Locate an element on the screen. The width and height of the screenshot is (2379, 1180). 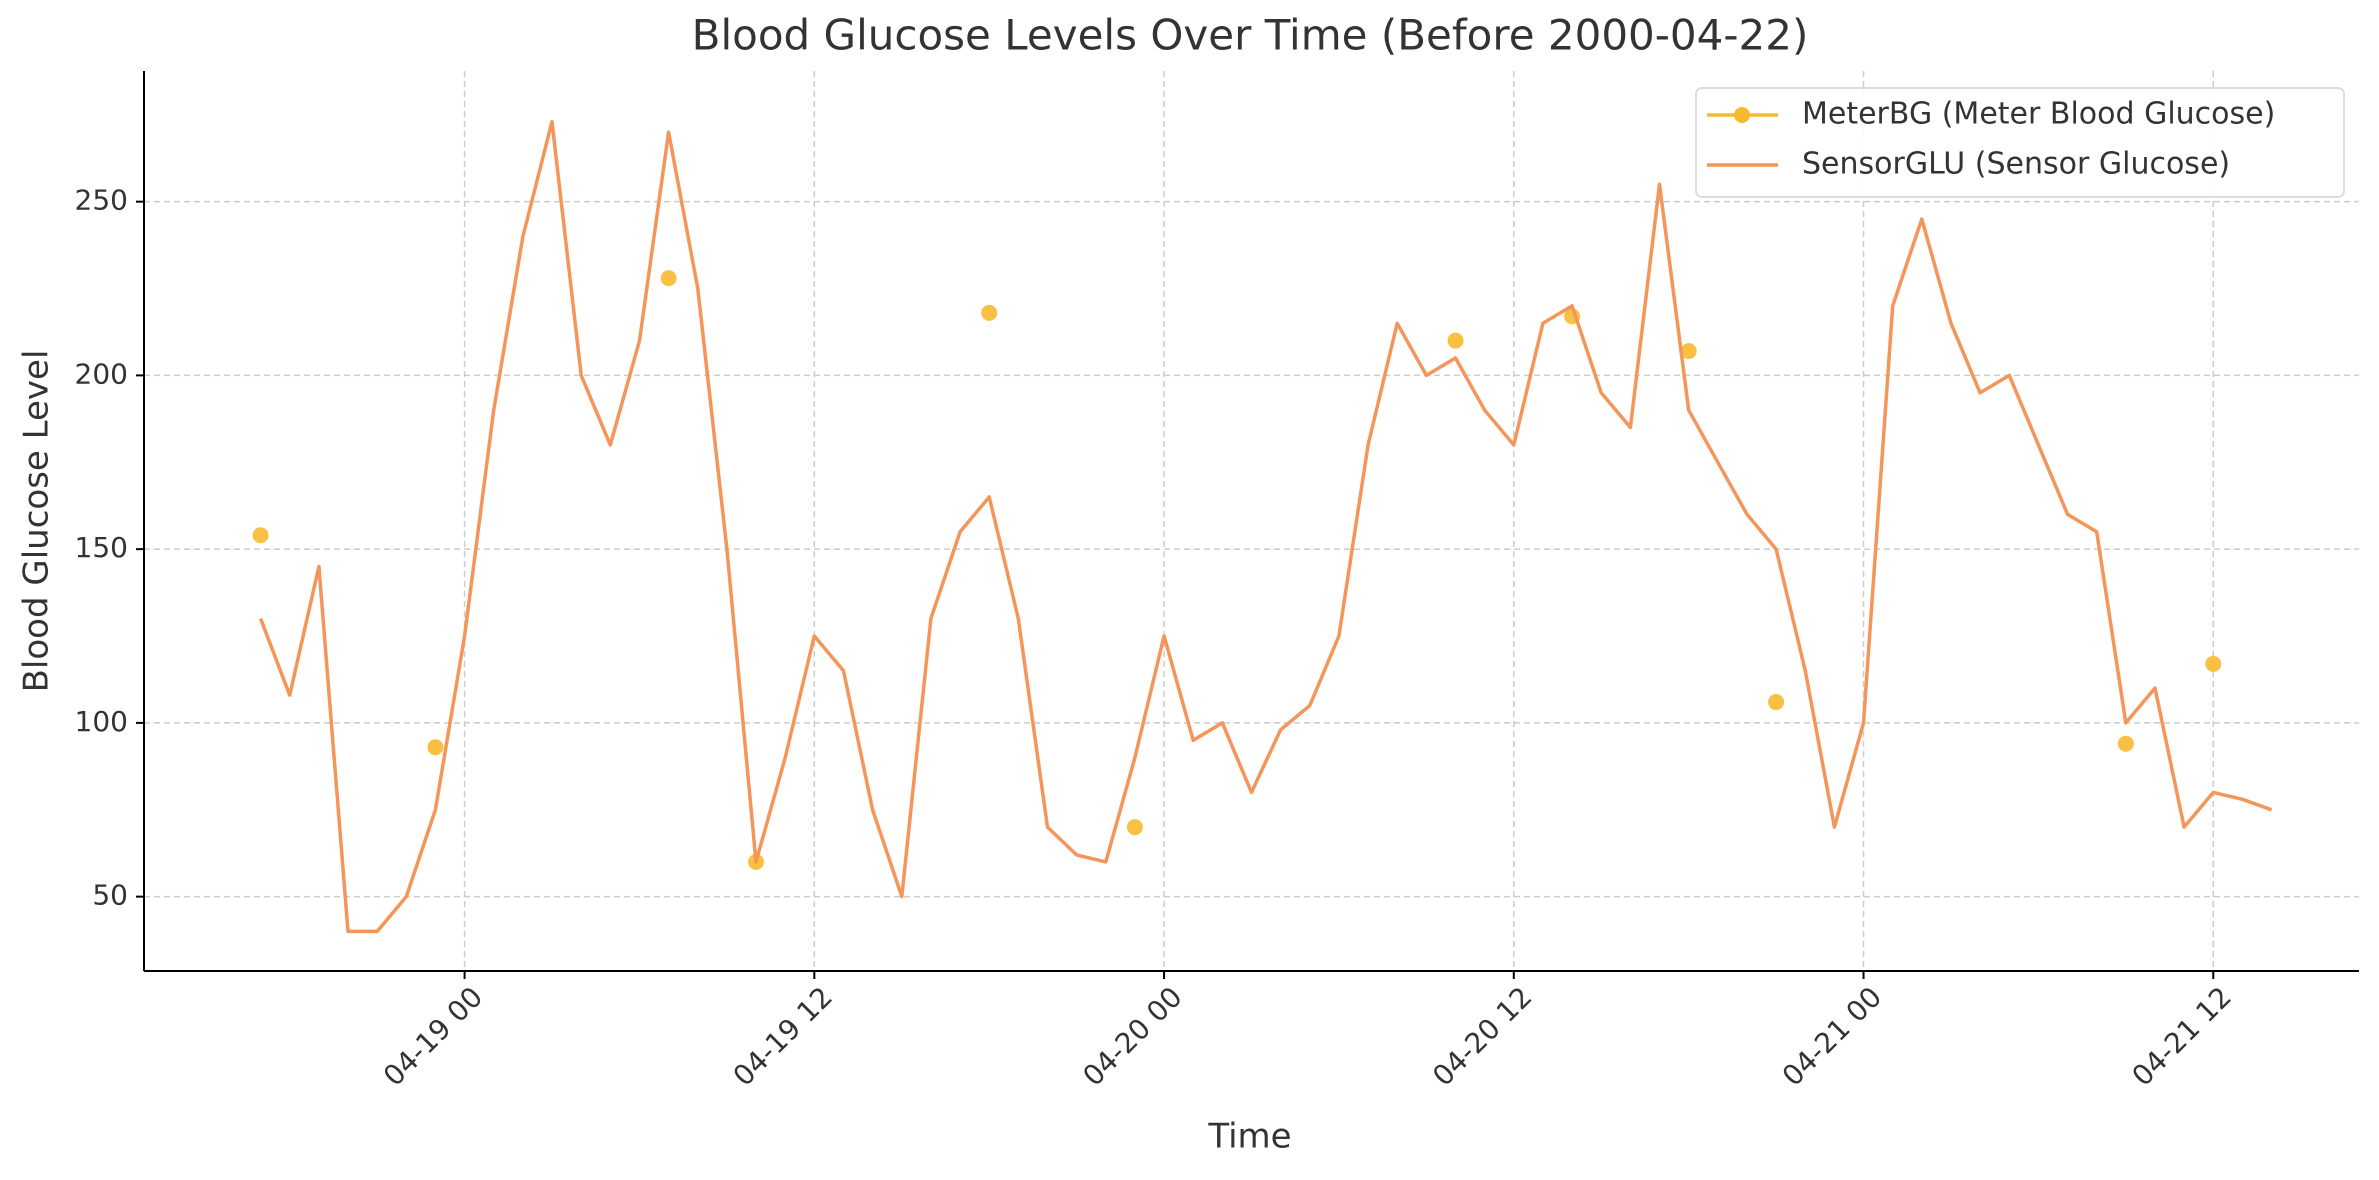
legend-box is located at coordinates (2020, 142).